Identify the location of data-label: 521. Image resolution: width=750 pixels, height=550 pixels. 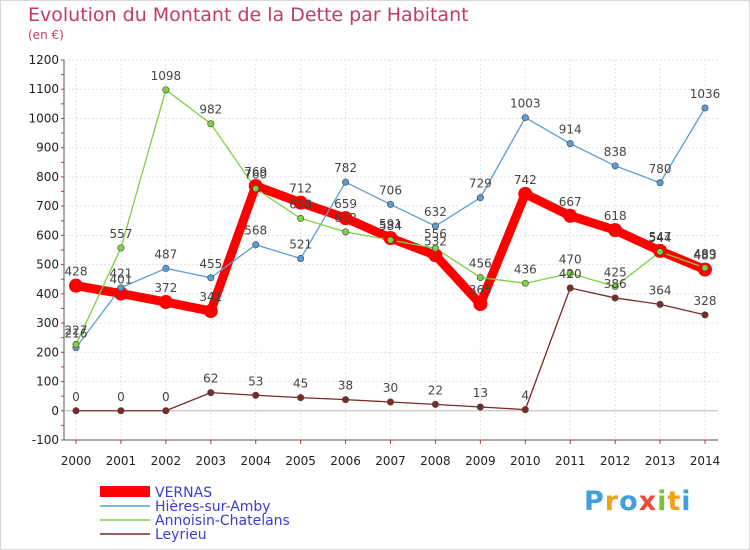
(300, 244).